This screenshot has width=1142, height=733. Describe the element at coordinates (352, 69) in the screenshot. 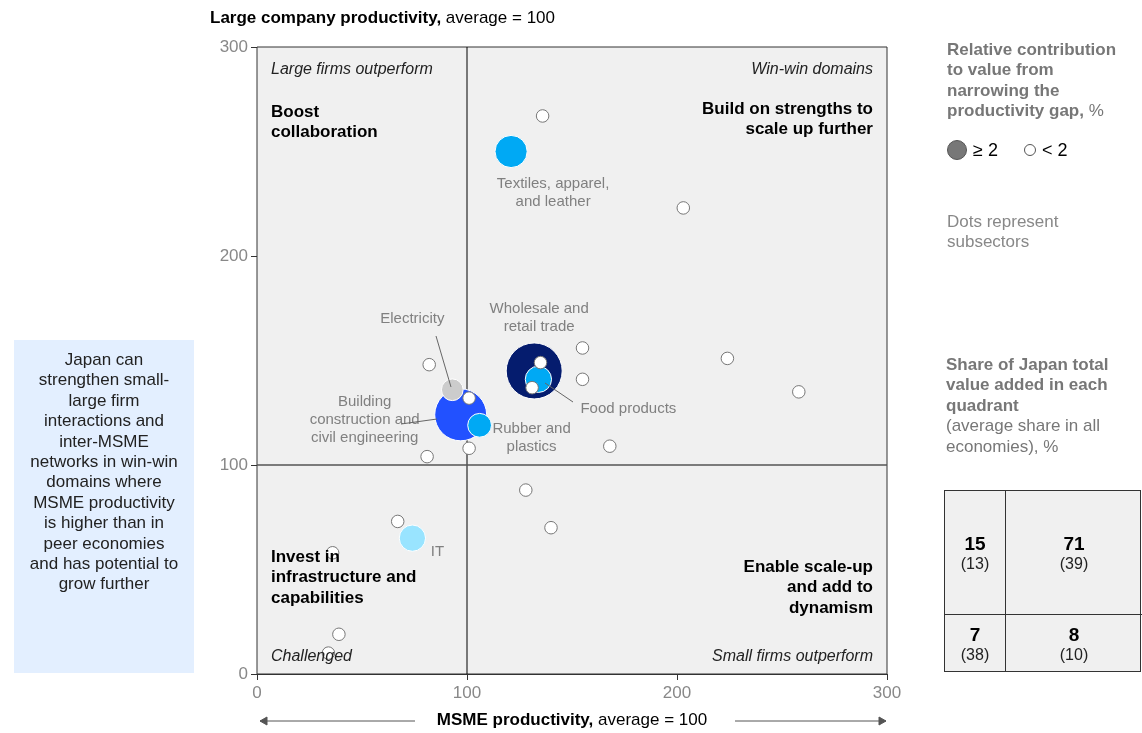

I see `annotation: Large firms outperform` at that location.